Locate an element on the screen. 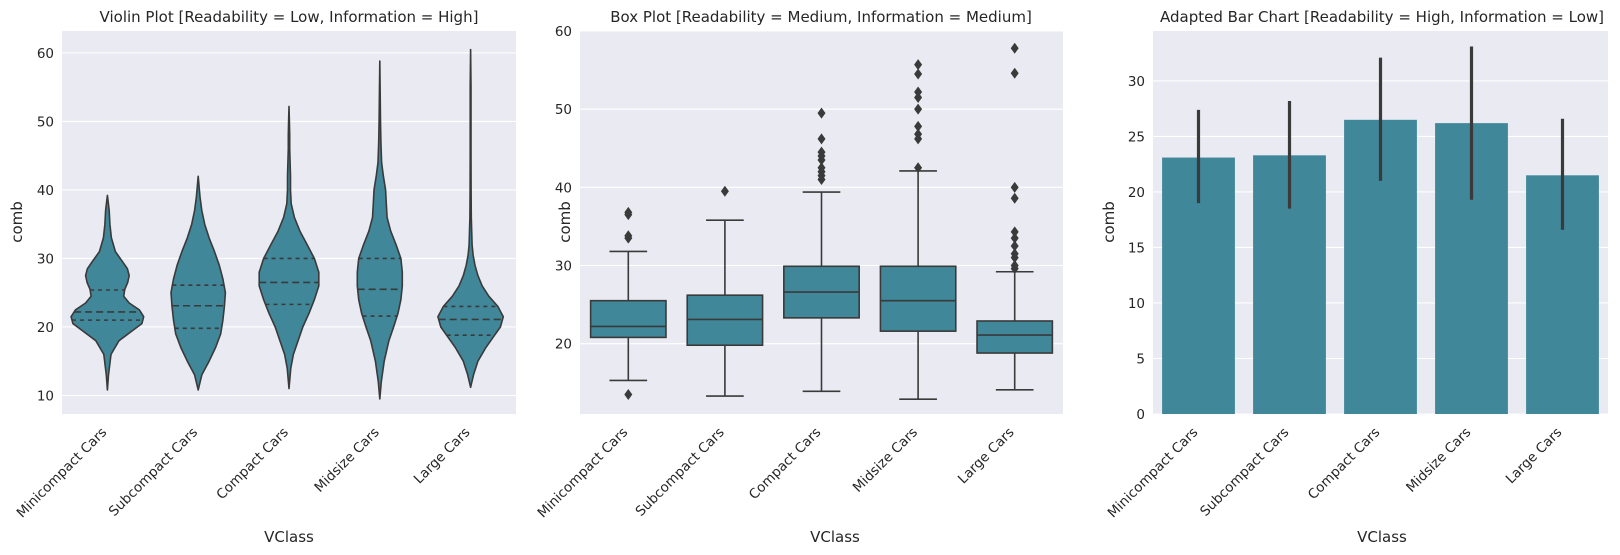  violin-y-tick-label: 20 is located at coordinates (45, 328).